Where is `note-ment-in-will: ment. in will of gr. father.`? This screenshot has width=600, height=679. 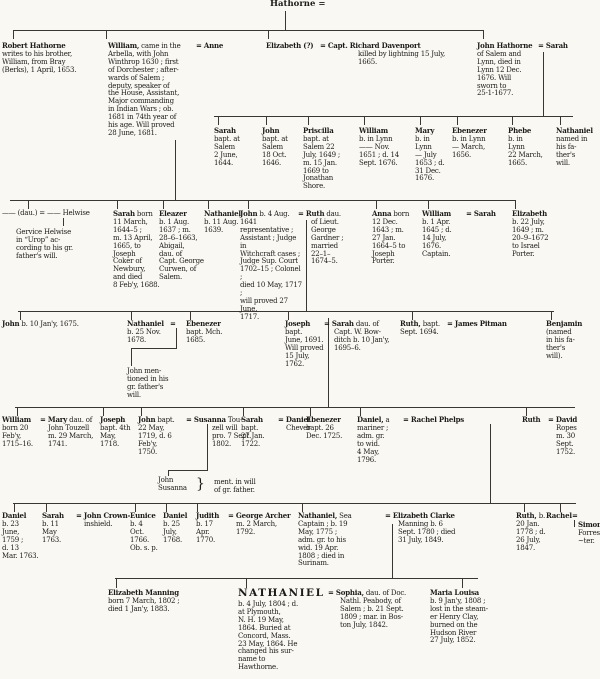
note-ment-in-will: ment. in will of gr. father. is located at coordinates (244, 486).